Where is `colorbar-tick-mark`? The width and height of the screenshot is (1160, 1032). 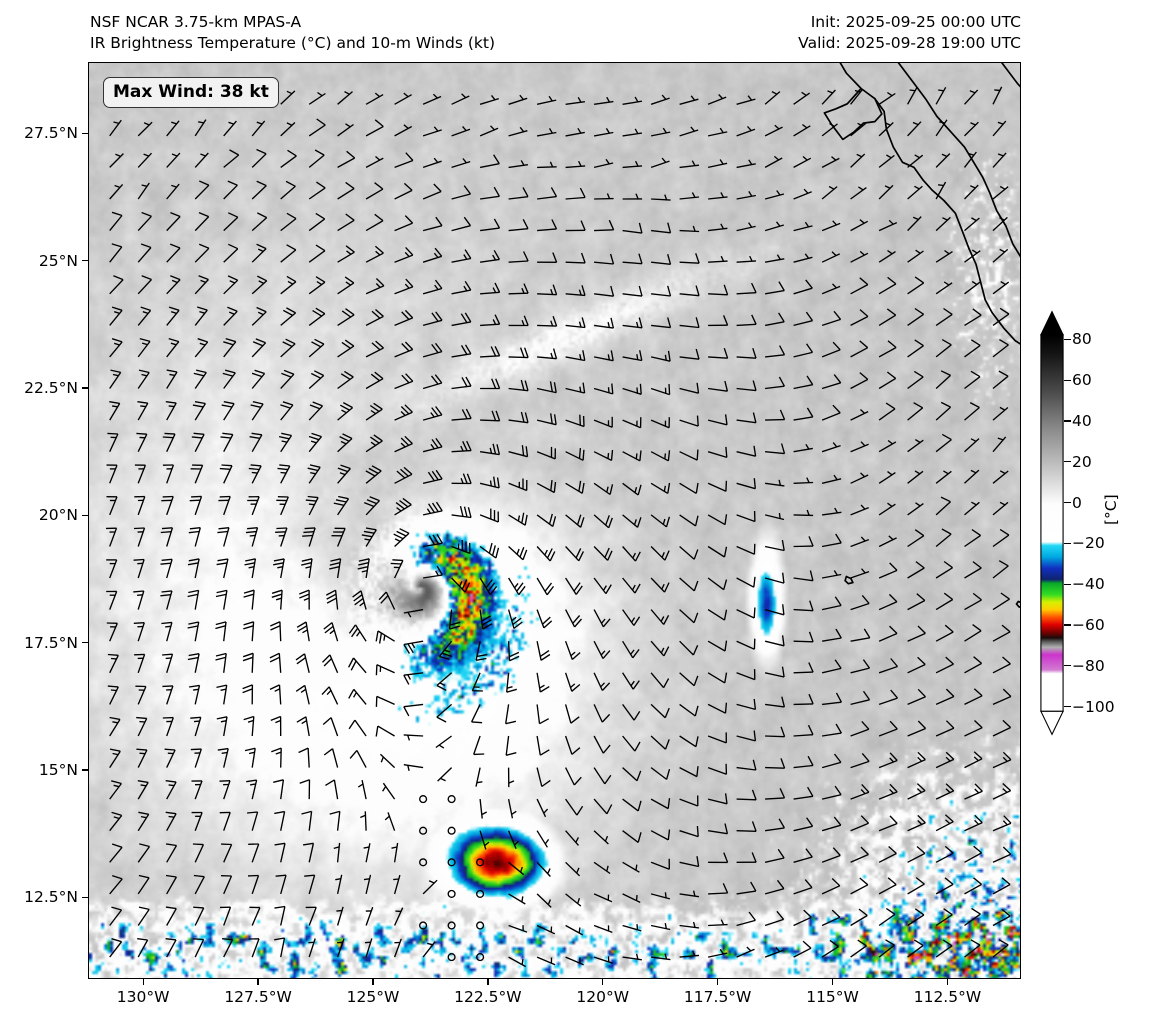 colorbar-tick-mark is located at coordinates (1067, 625).